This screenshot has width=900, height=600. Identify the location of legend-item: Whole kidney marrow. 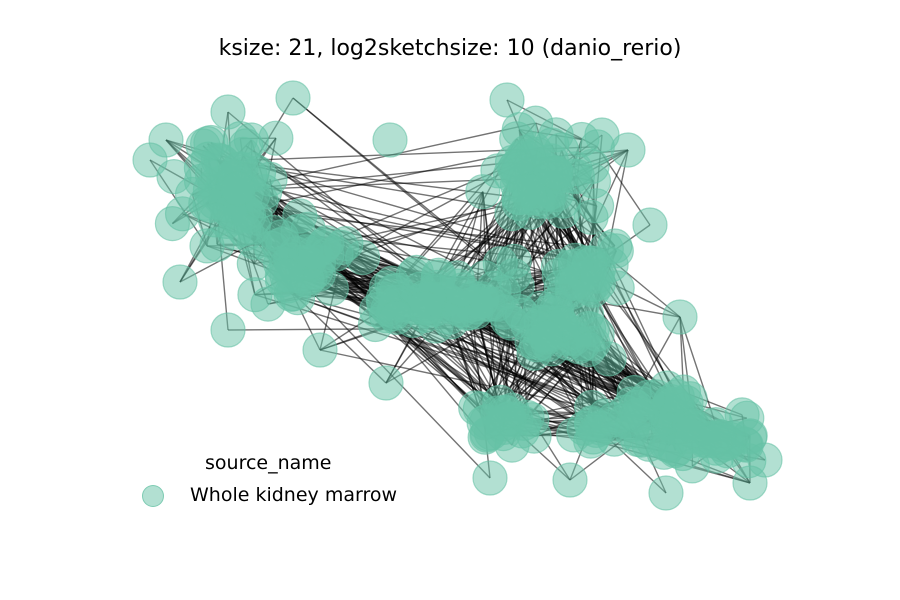
(280, 496).